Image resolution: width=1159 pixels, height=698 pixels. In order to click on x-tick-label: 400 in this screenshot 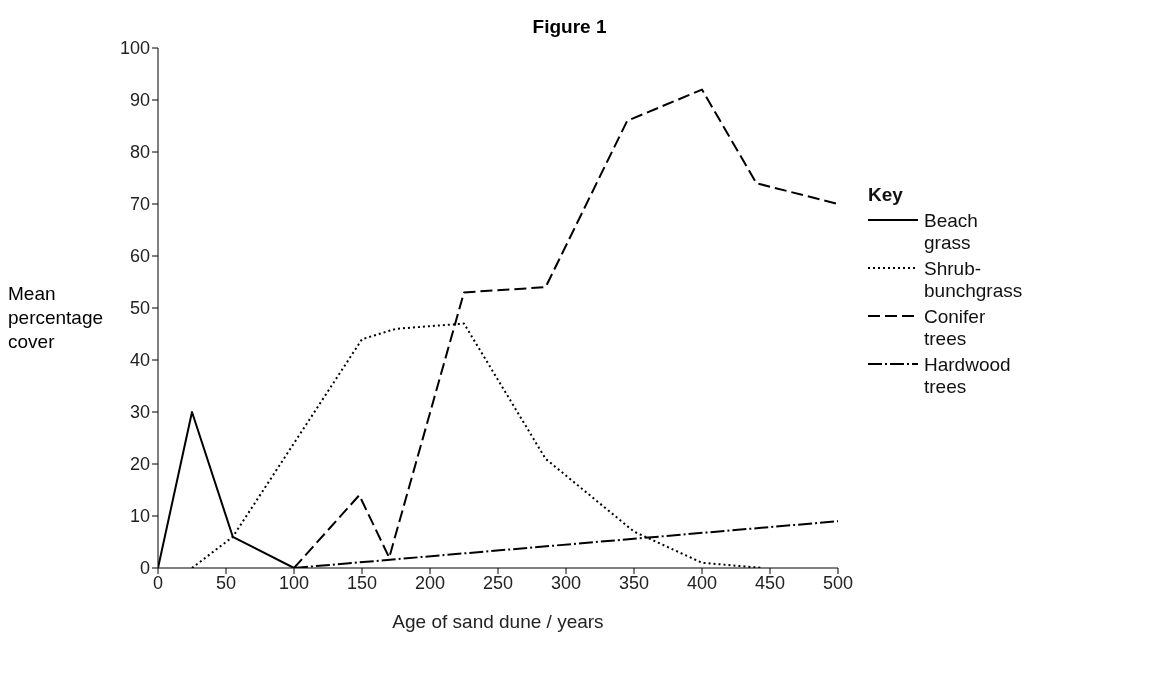, I will do `click(702, 582)`.